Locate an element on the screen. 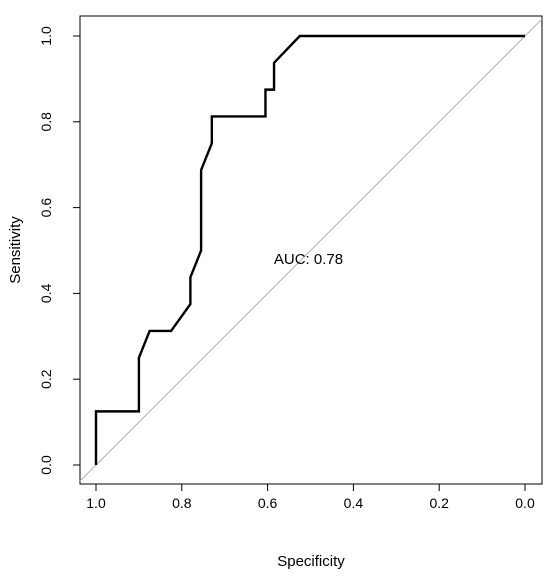  y-axis-title: Sensitivity is located at coordinates (15, 250).